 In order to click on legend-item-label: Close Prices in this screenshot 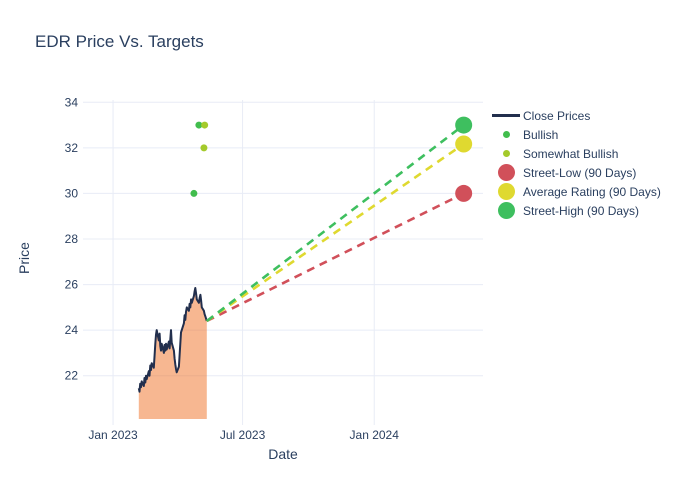, I will do `click(557, 115)`.